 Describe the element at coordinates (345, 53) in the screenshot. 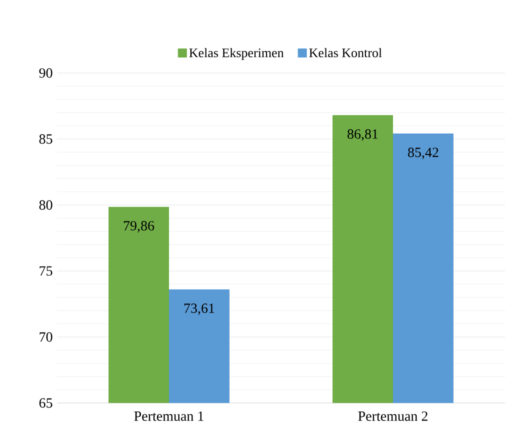

I see `legend-label: Kelas Kontrol` at that location.